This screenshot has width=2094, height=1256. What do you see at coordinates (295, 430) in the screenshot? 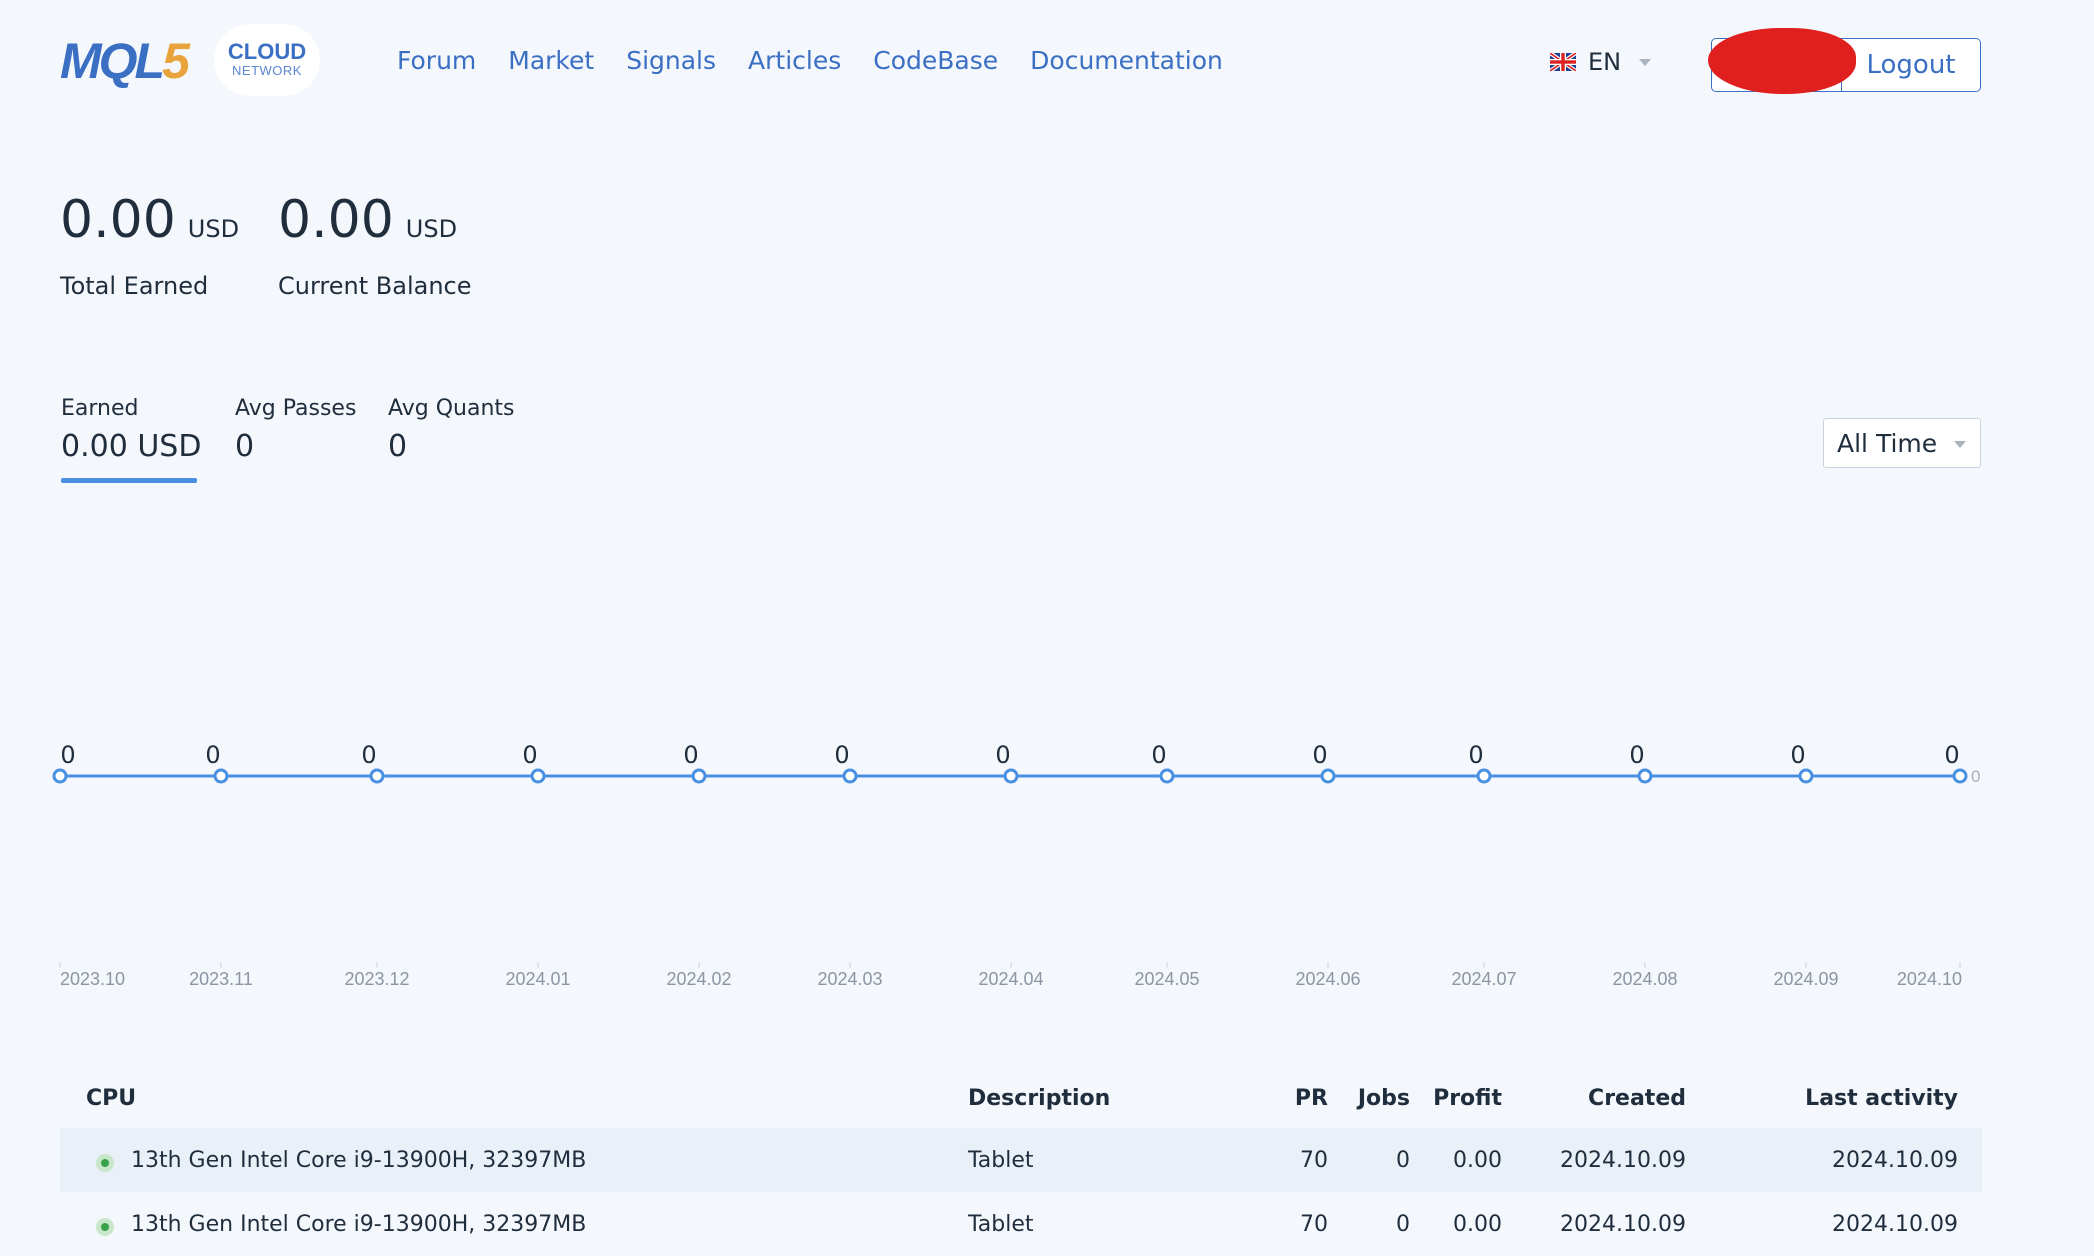
I see `tab-avg-passes: Avg Passes 0` at bounding box center [295, 430].